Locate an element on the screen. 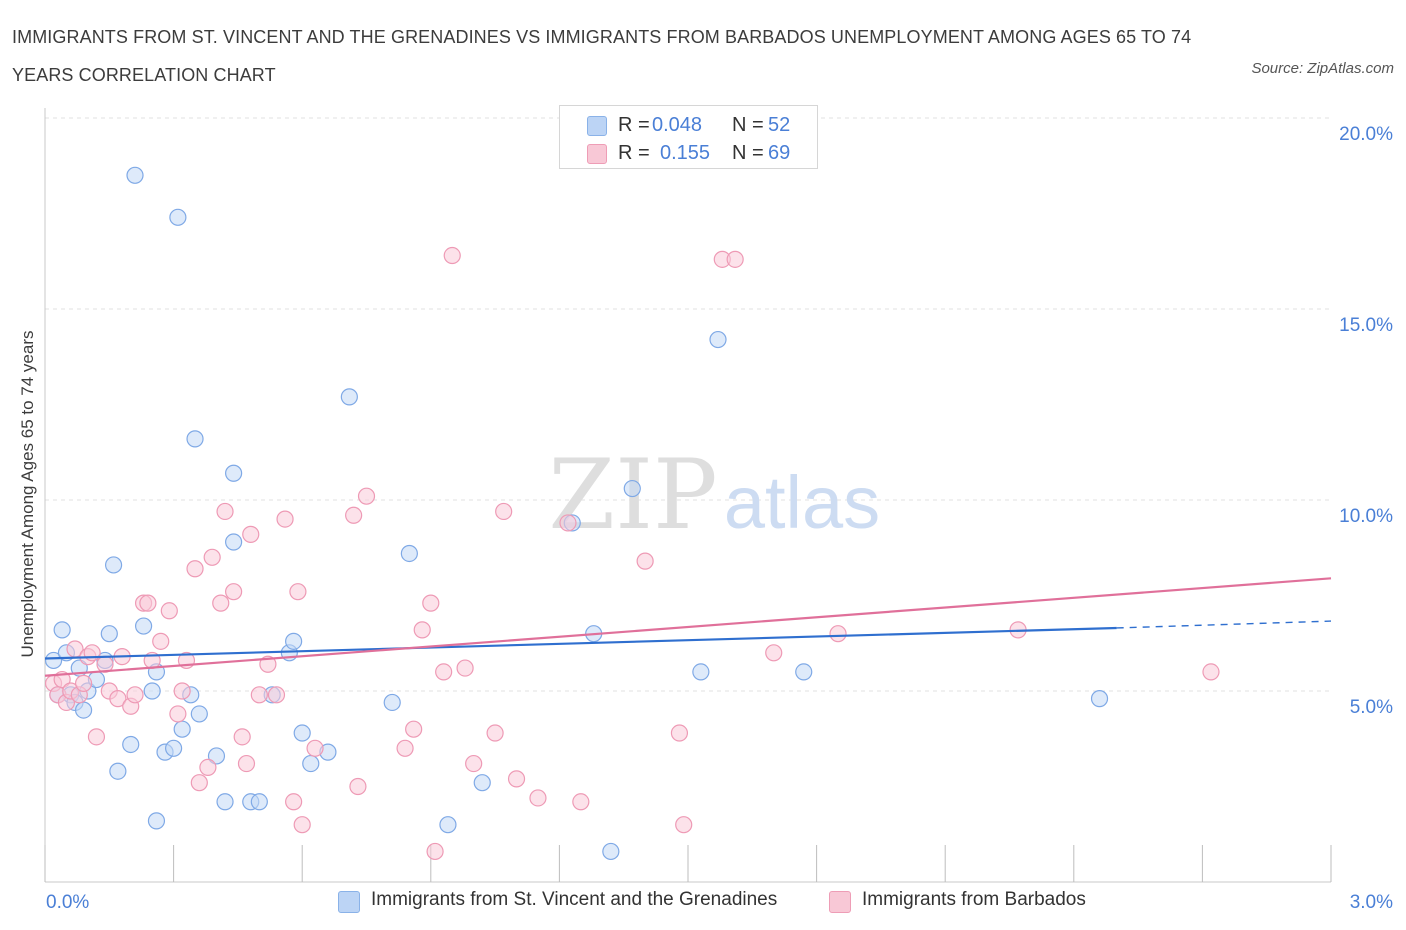  stats-row-vincent: R = 0.048 N = 52 is located at coordinates (688, 125).